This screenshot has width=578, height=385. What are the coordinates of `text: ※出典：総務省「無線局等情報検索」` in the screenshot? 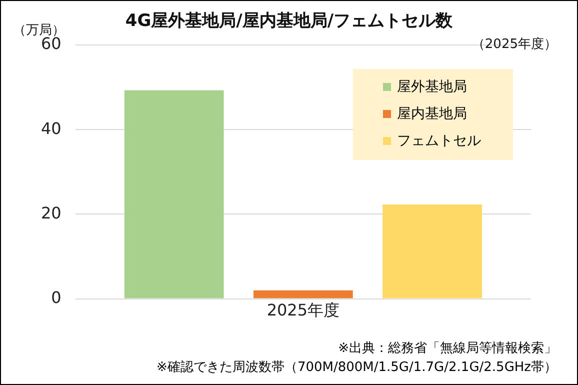 It's located at (447, 349).